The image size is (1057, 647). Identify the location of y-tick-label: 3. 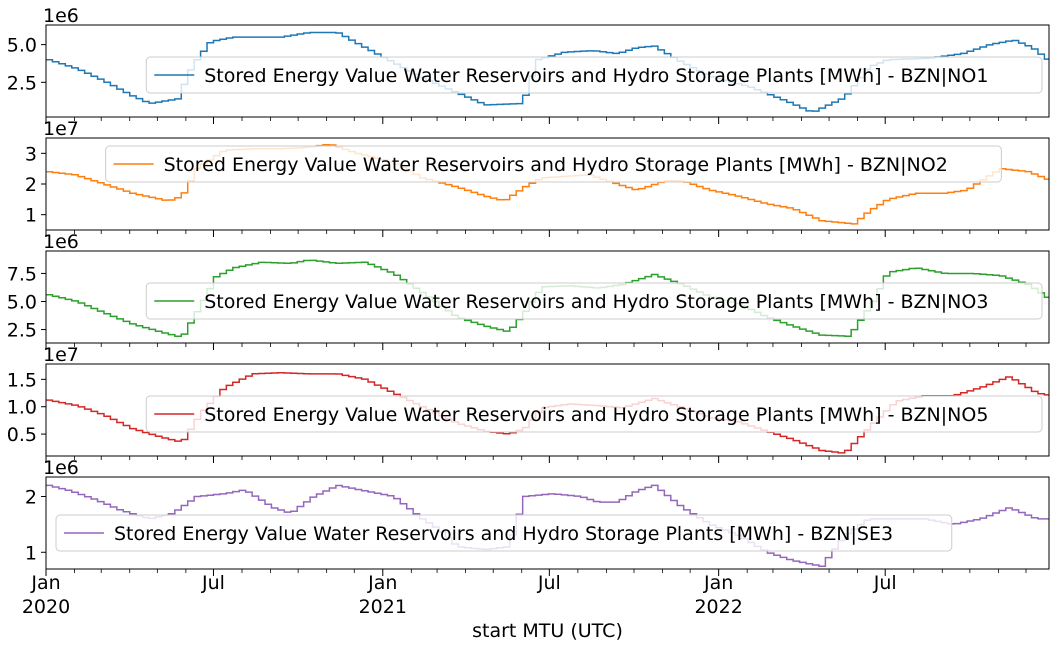
(31, 154).